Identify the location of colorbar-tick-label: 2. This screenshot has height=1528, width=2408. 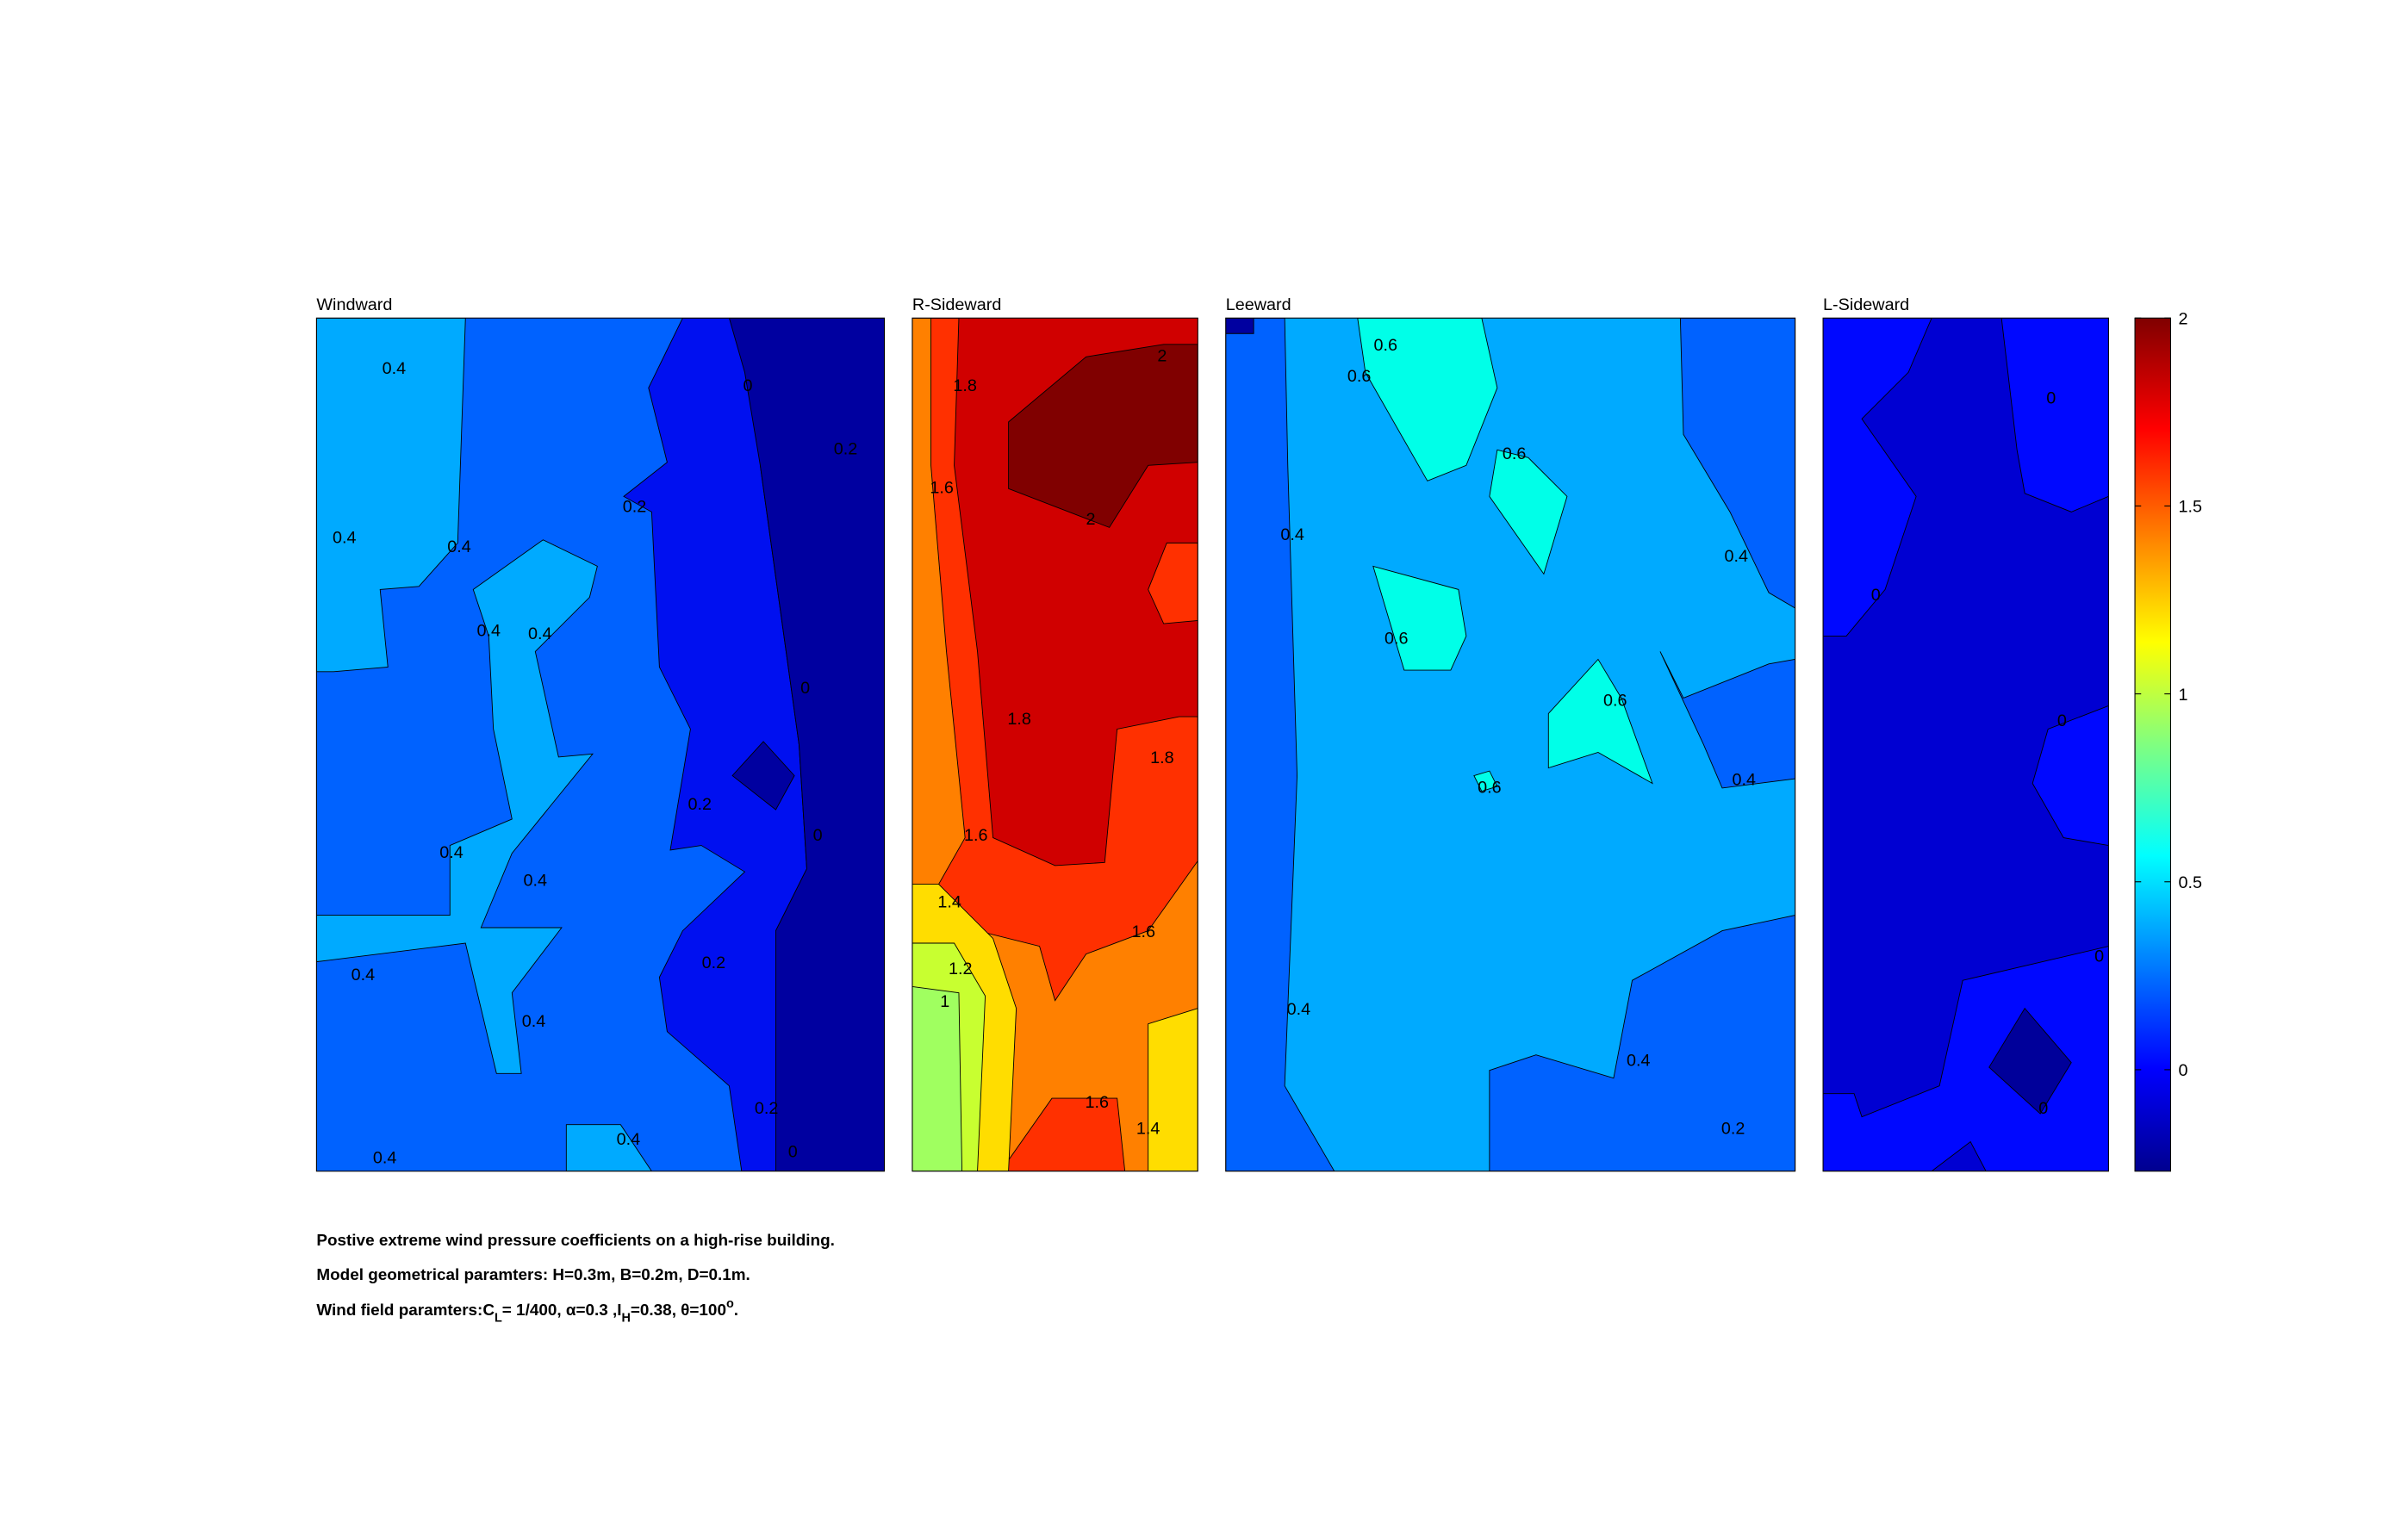
(2183, 318).